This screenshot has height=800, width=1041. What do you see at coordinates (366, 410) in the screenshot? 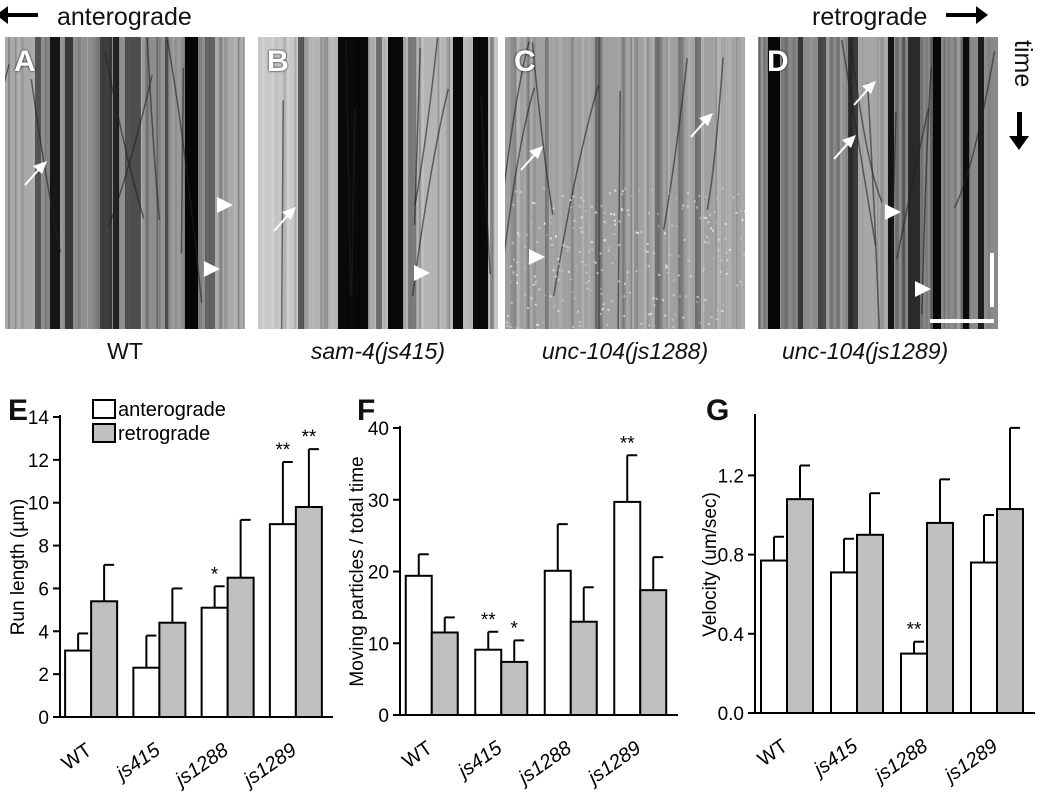
I see `panel-letter-f: F` at bounding box center [366, 410].